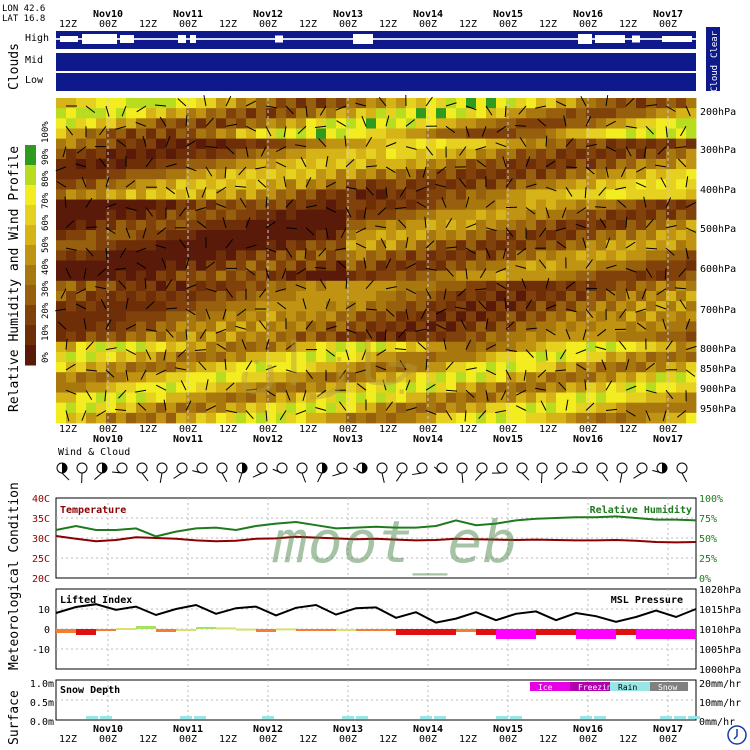 The image size is (750, 750). What do you see at coordinates (30, 155) in the screenshot?
I see `legend-swatch` at bounding box center [30, 155].